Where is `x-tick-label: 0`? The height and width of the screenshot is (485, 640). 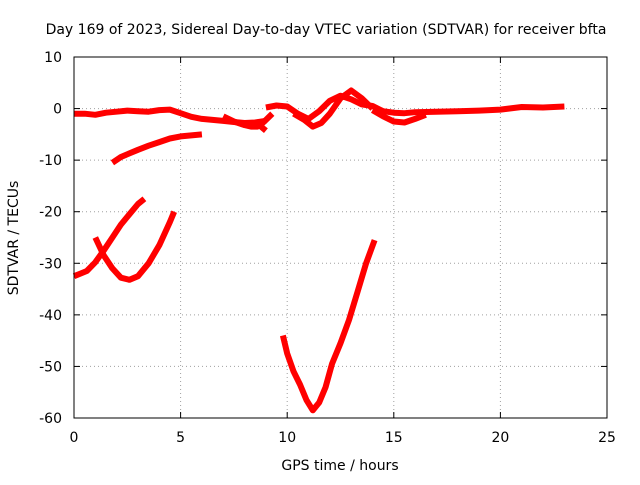
x-tick-label: 0 is located at coordinates (74, 438).